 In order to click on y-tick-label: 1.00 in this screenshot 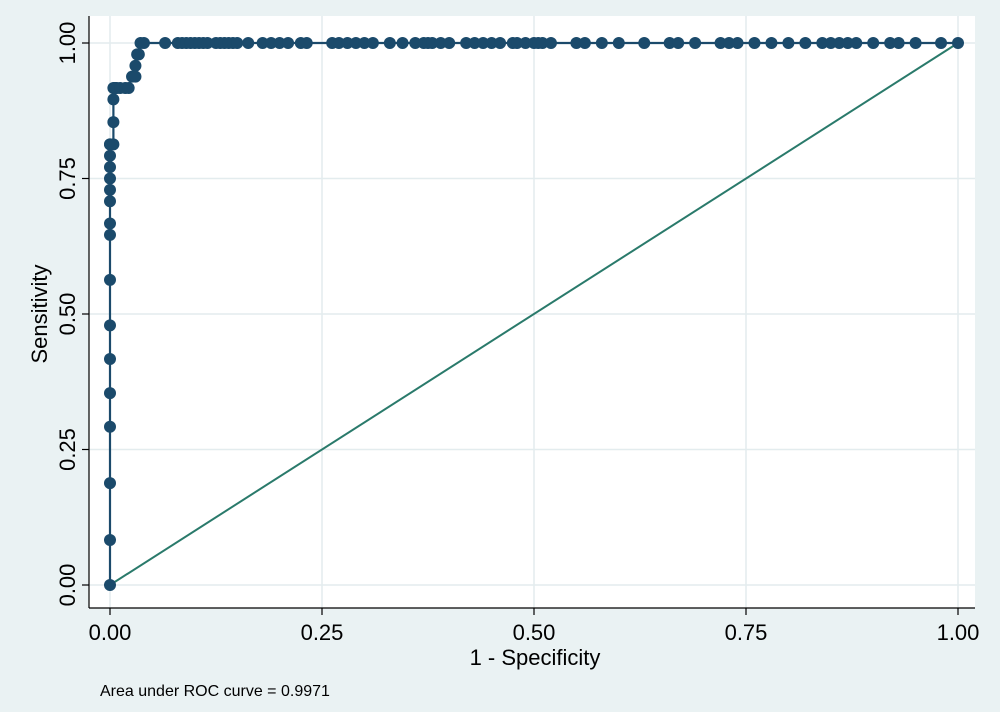, I will do `click(67, 43)`.